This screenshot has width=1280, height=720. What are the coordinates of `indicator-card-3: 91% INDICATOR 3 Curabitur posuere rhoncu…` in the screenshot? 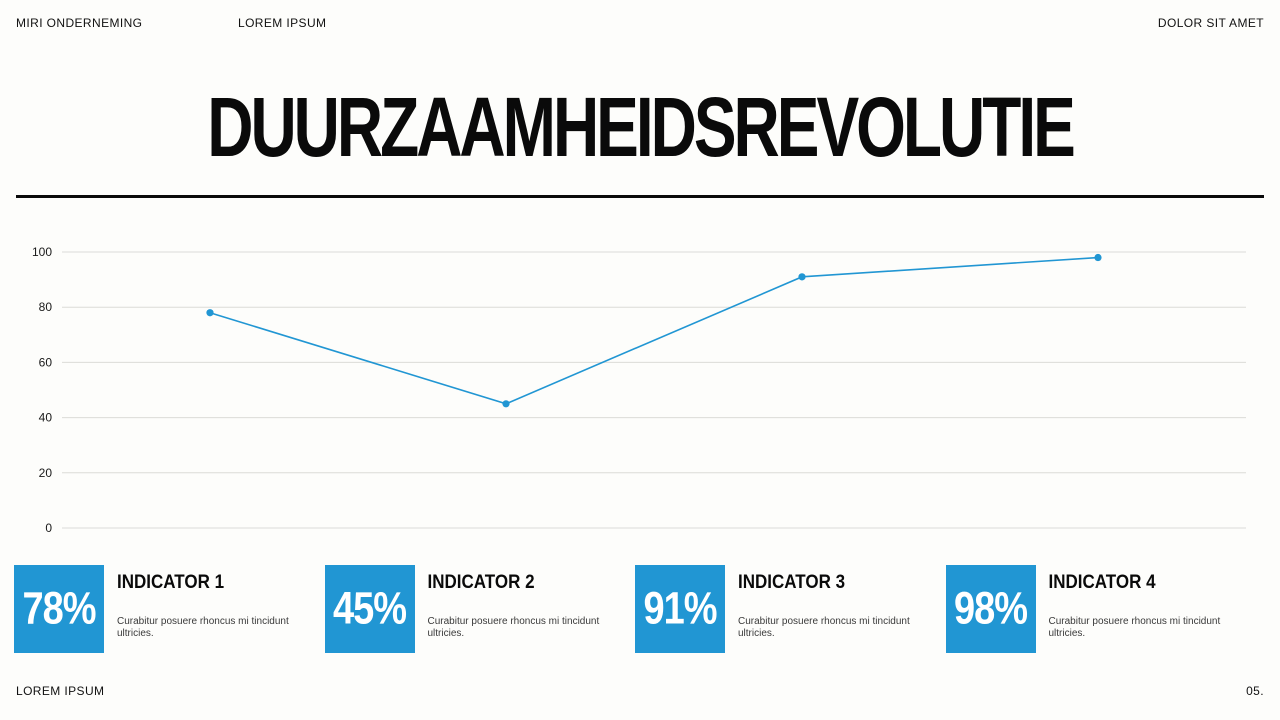 It's located at (781, 609).